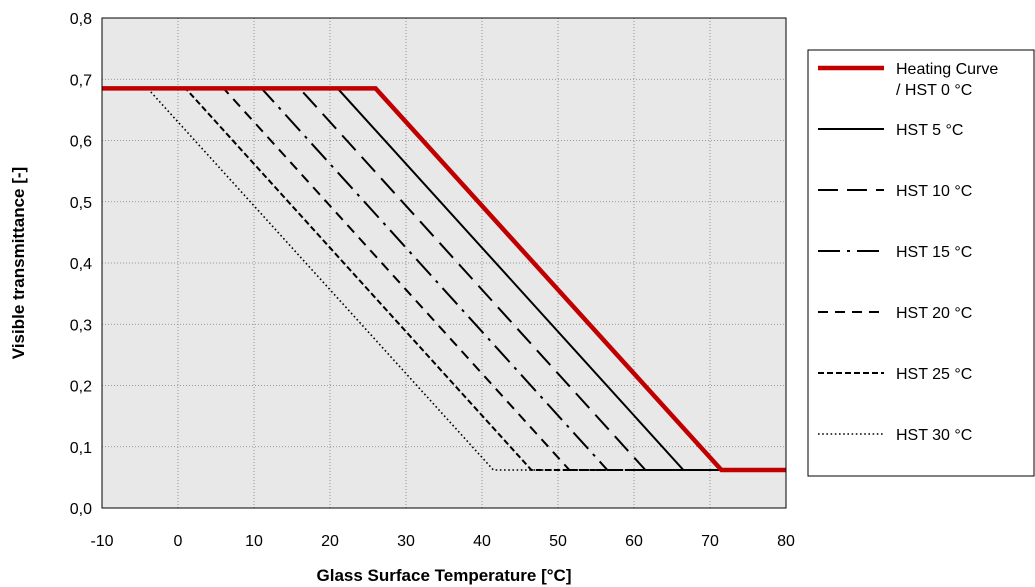 Image resolution: width=1035 pixels, height=587 pixels. What do you see at coordinates (101, 541) in the screenshot?
I see `x-tick-label: -10` at bounding box center [101, 541].